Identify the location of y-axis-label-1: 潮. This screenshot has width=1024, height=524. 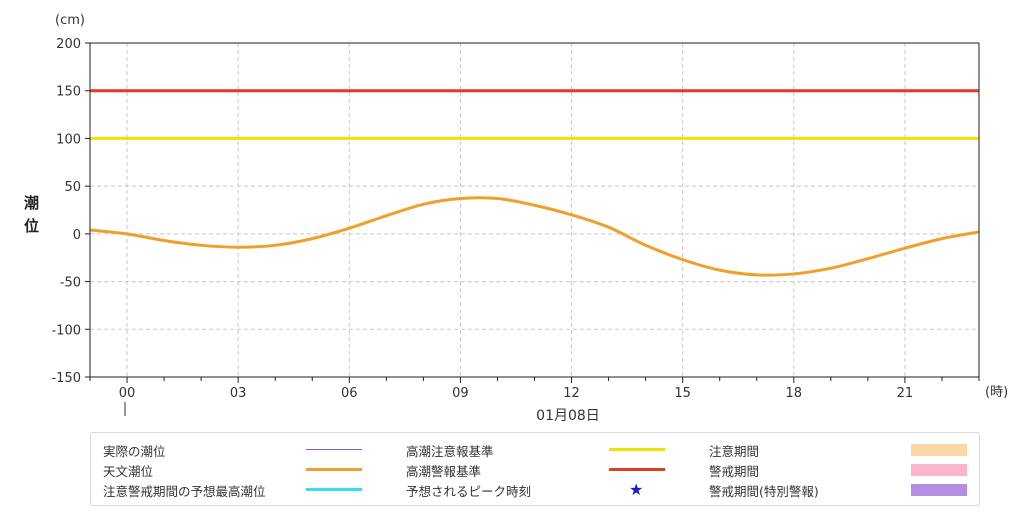
(31, 203).